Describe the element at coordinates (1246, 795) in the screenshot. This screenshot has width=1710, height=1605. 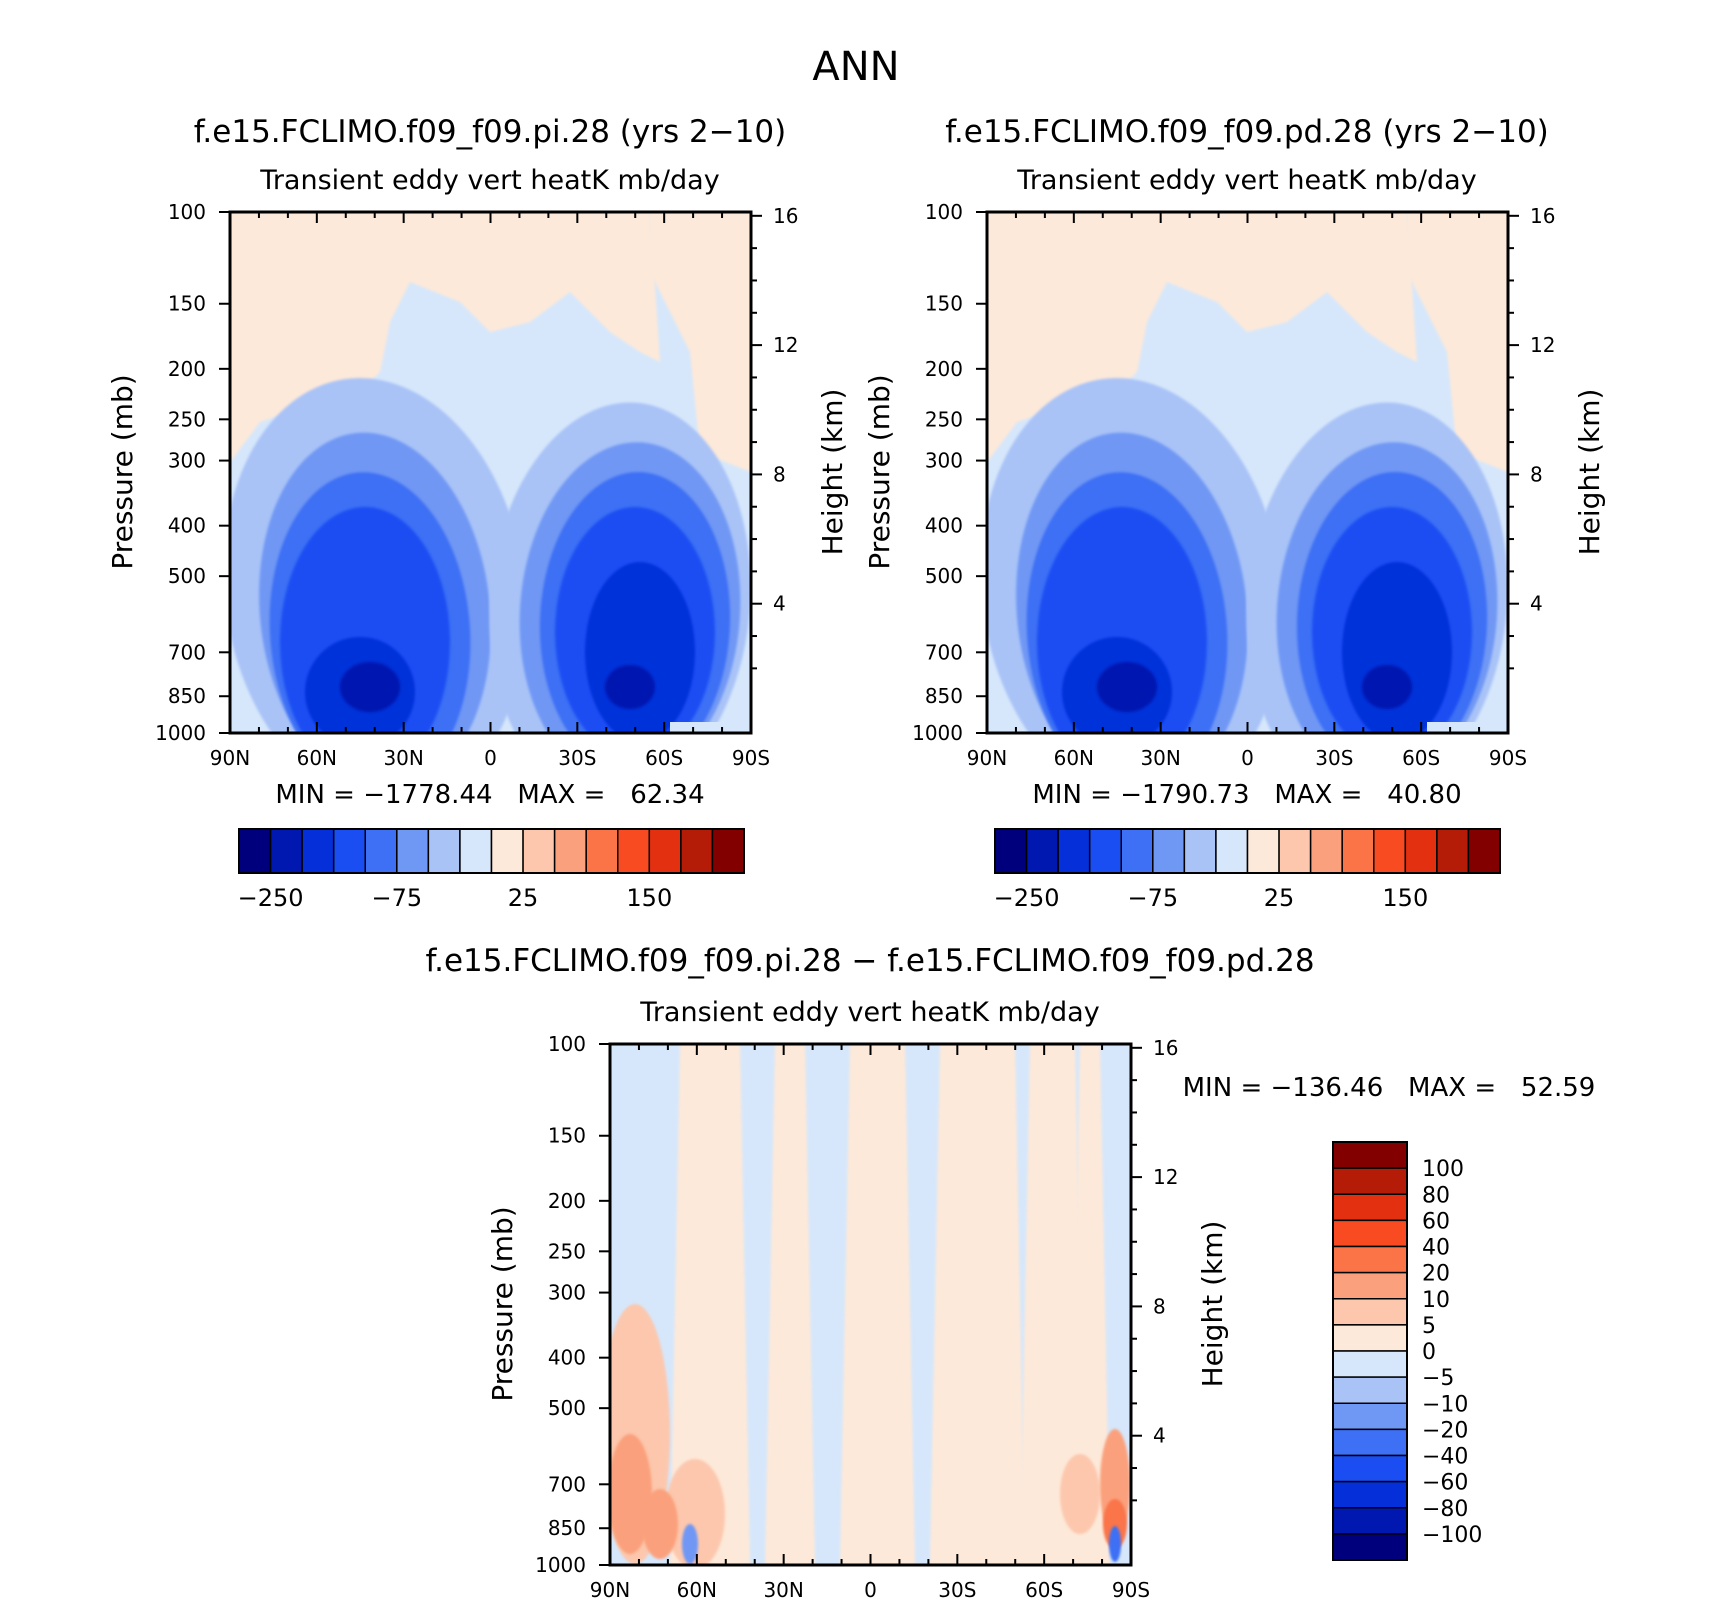
I see `panel-2-stats: MIN = −1790.73 MAX = 40.80` at that location.